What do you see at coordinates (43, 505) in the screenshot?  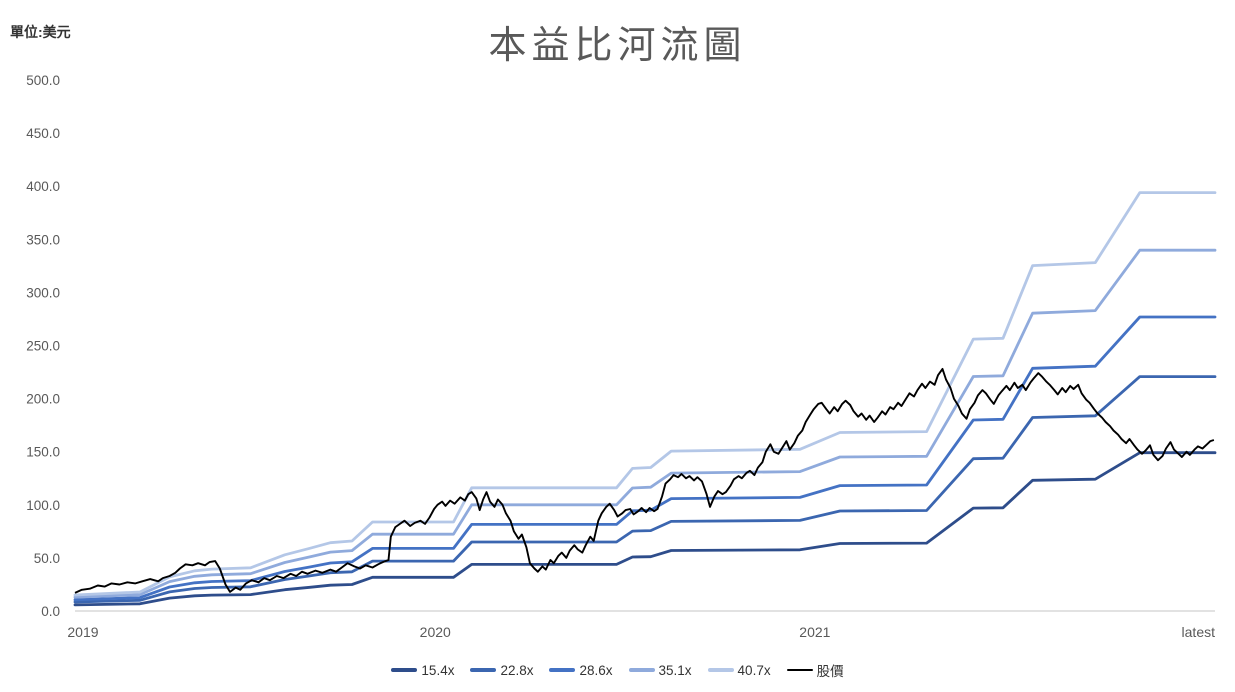 I see `y-axis-tick-label: 100.0` at bounding box center [43, 505].